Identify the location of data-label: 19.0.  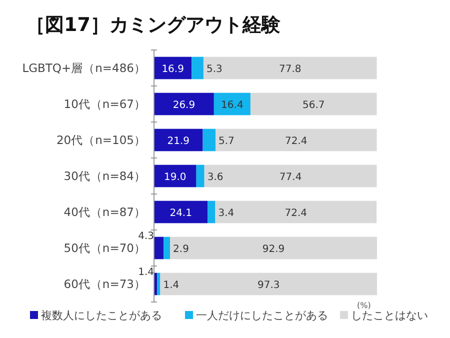
(175, 177).